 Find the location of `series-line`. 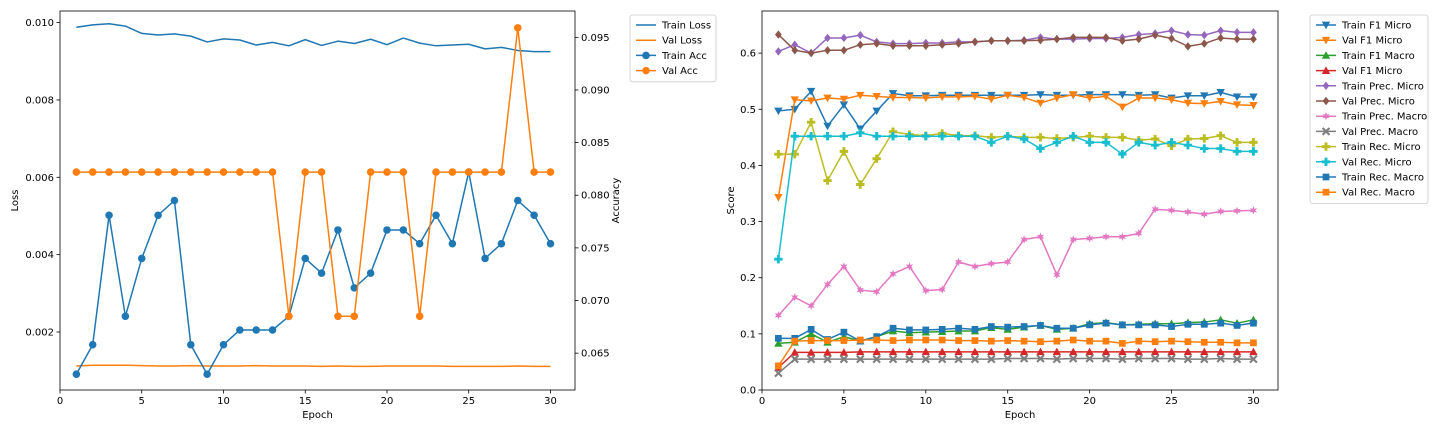

series-line is located at coordinates (1015, 44).